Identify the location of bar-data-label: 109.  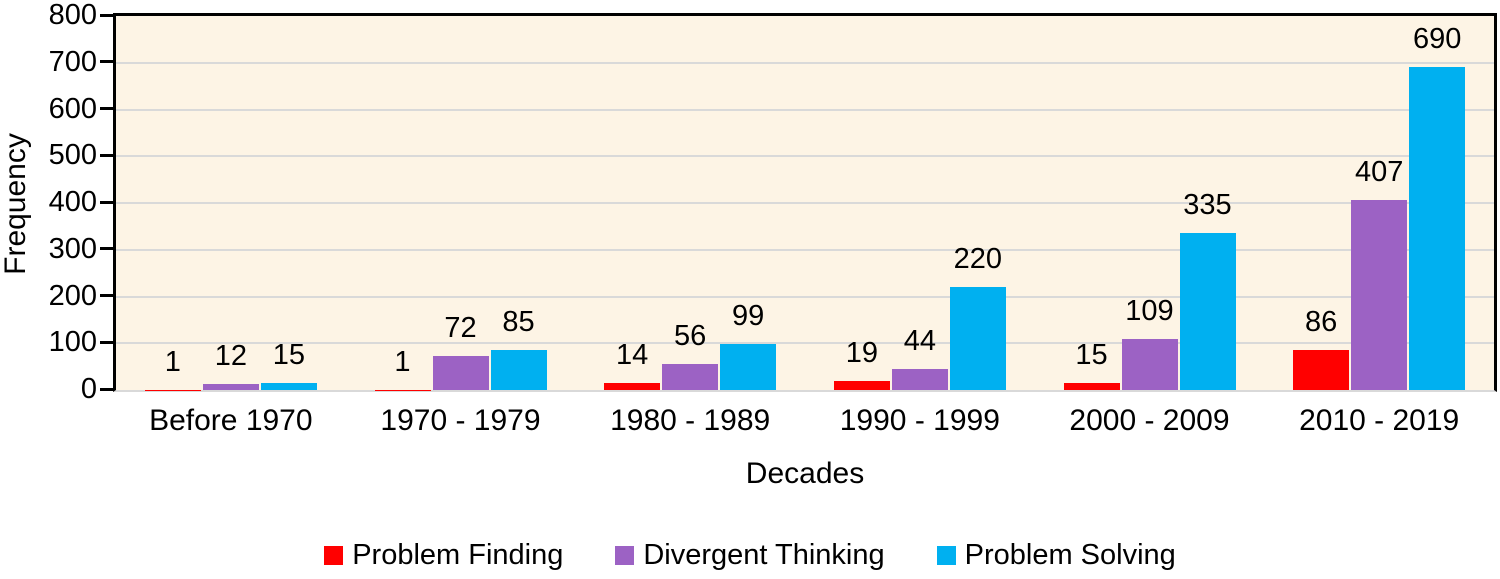
(1149, 311).